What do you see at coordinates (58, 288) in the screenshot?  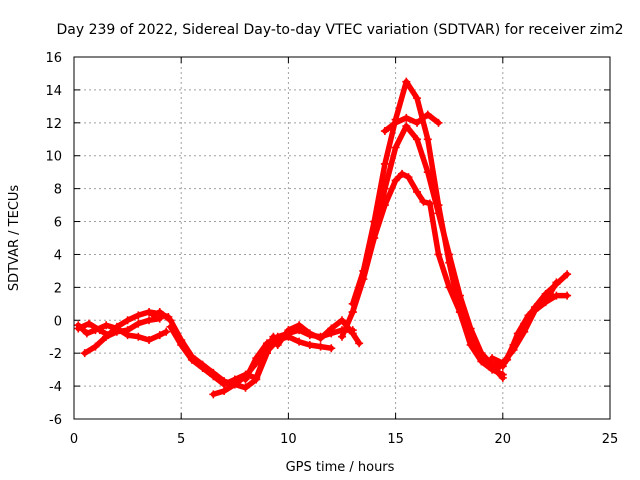 I see `y-tick-label: 2` at bounding box center [58, 288].